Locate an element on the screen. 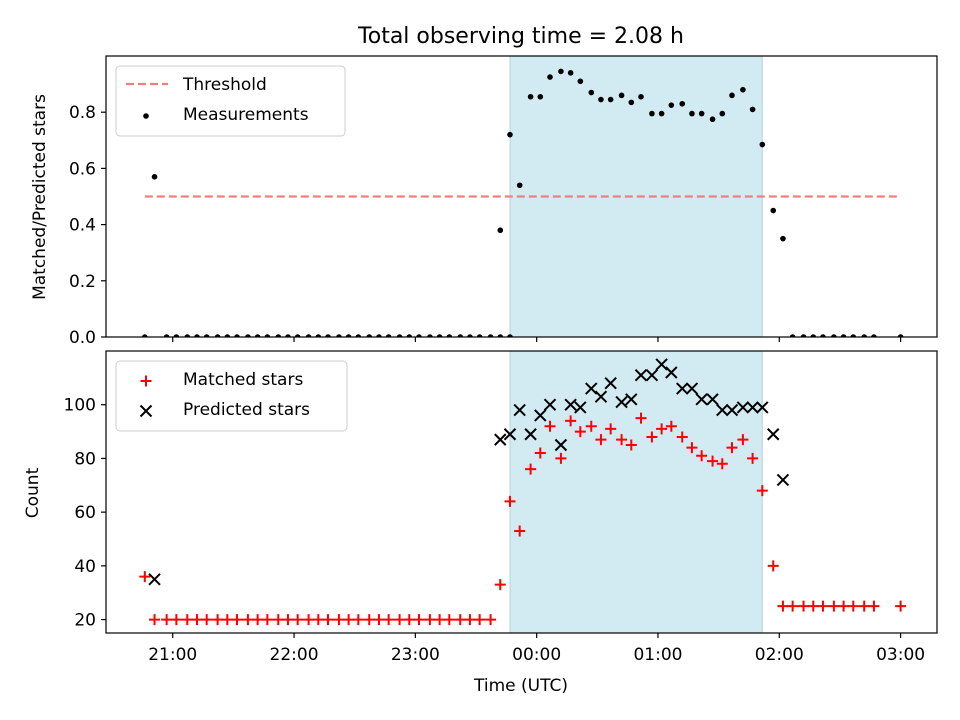  top-y-tick-label: 0.4 is located at coordinates (82, 226).